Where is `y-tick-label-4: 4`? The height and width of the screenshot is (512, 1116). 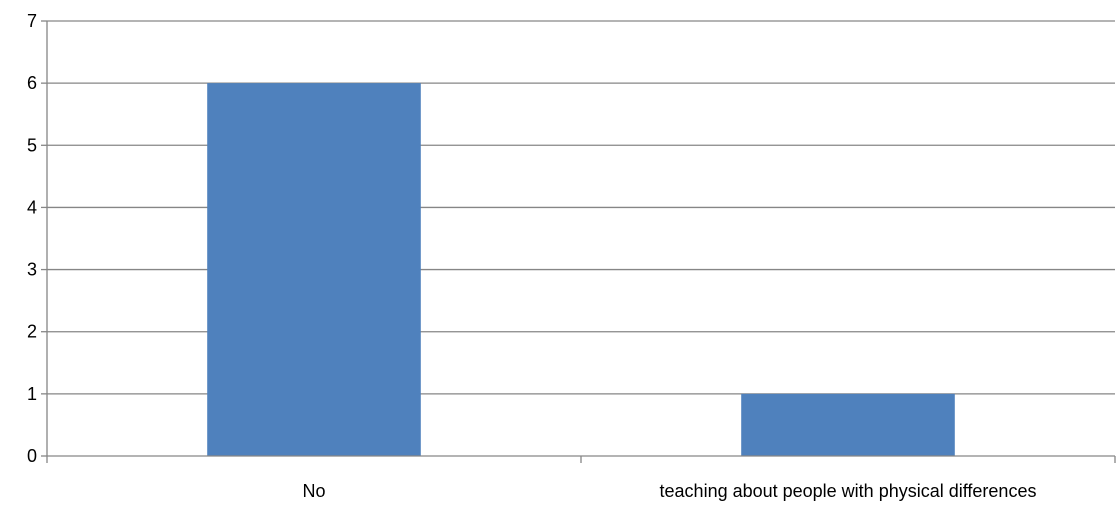 y-tick-label-4: 4 is located at coordinates (32, 207).